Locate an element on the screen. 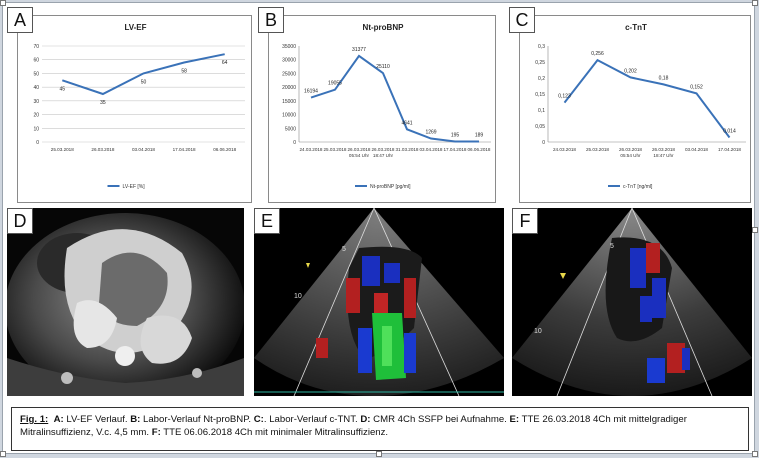 This screenshot has width=759, height=458. data-label: 0,18 is located at coordinates (664, 78).